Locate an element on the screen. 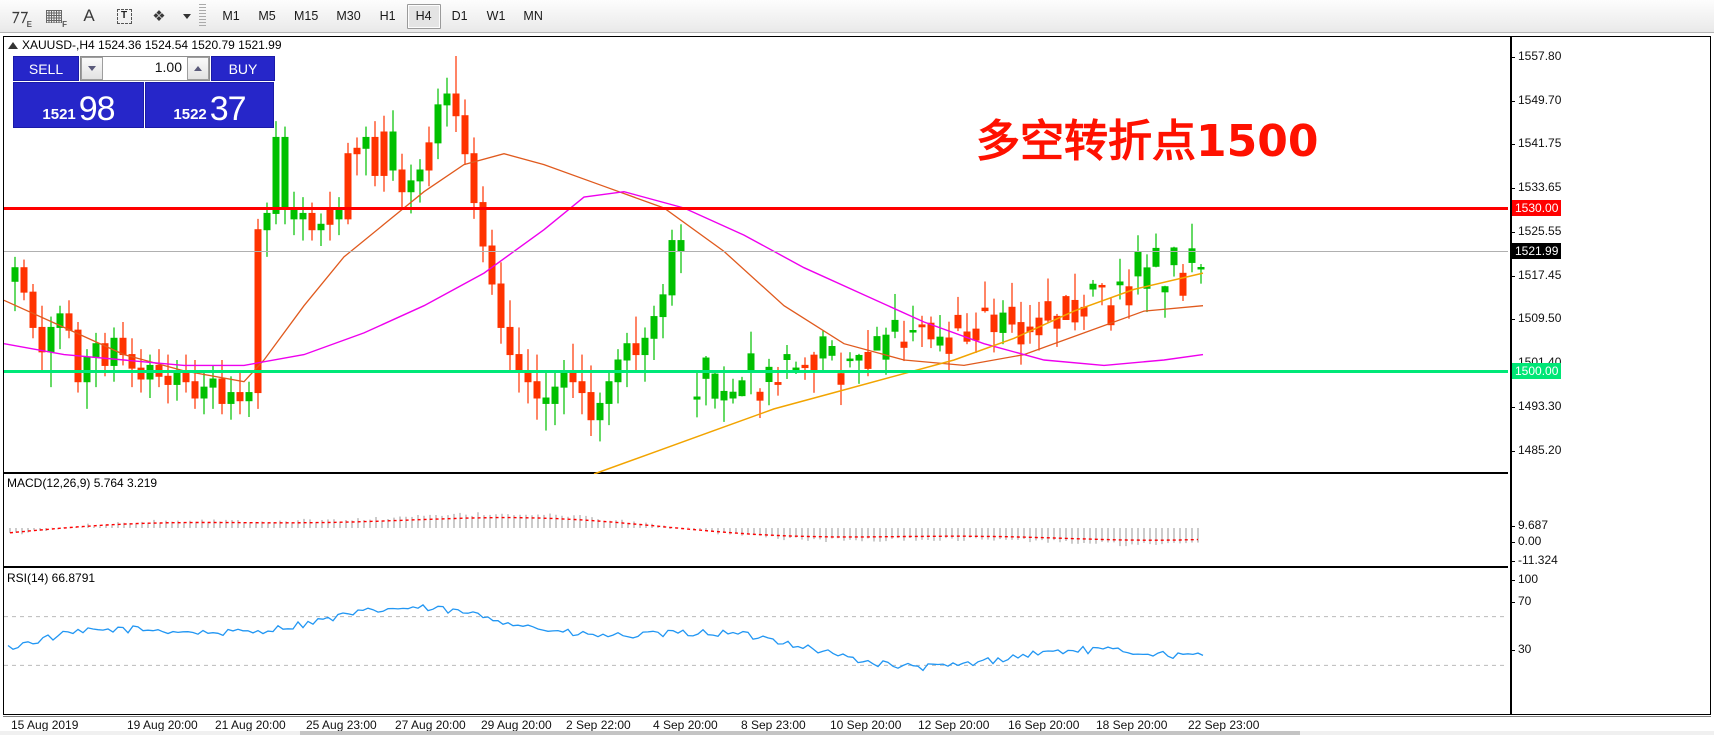 Image resolution: width=1714 pixels, height=735 pixels. objects-icon: ❖ is located at coordinates (159, 16).